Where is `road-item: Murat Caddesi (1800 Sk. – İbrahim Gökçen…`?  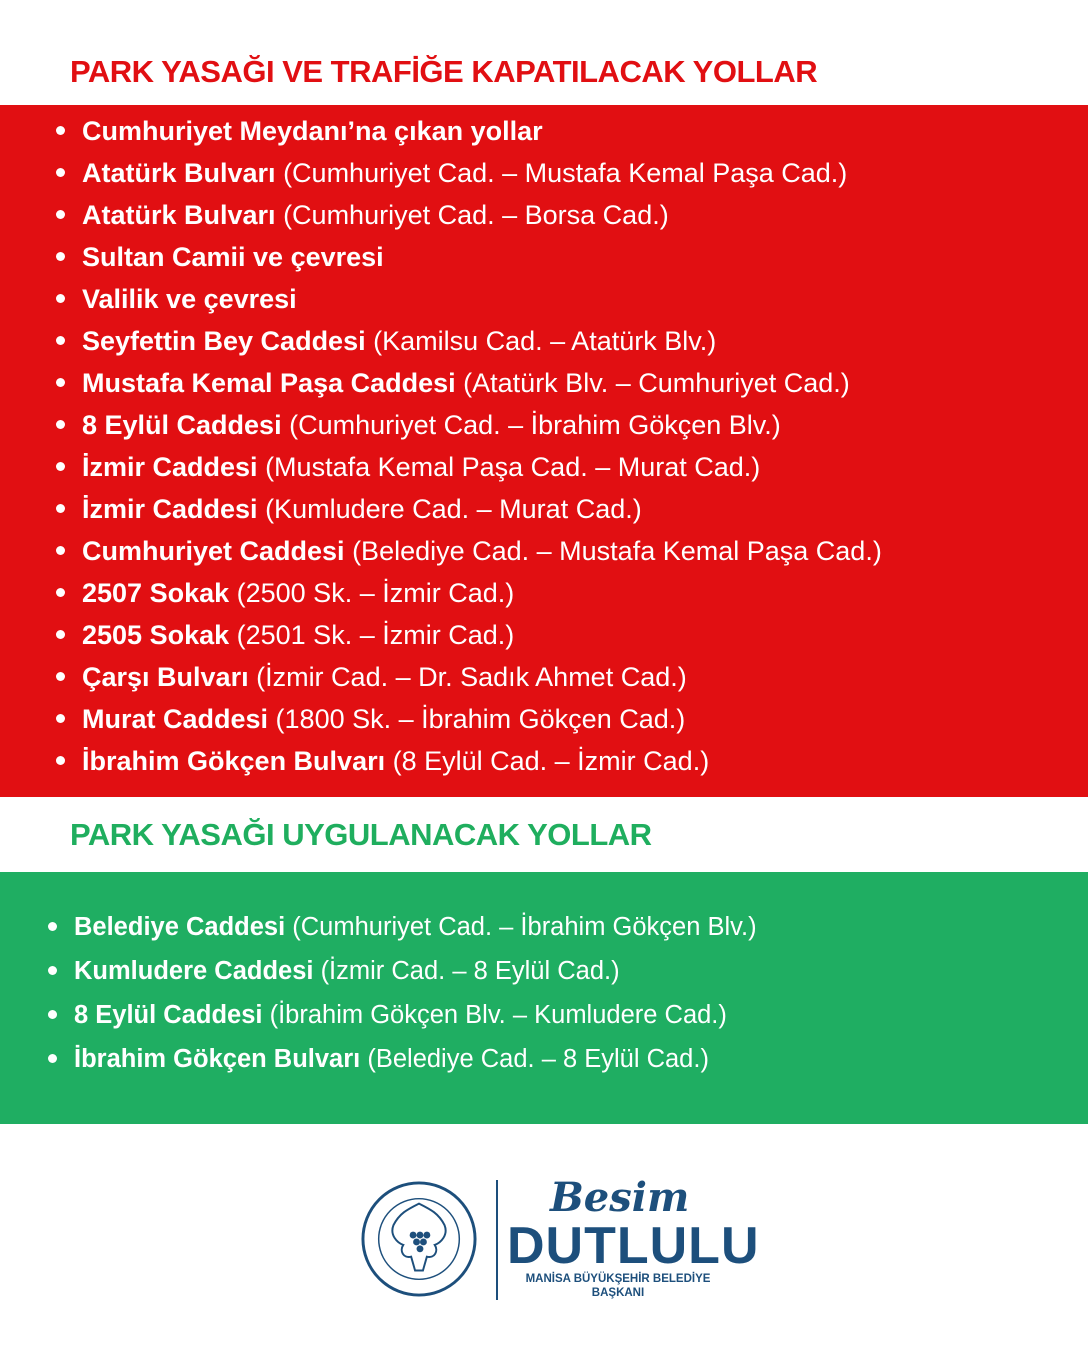
road-item: Murat Caddesi (1800 Sk. – İbrahim Gökçen… is located at coordinates (469, 724).